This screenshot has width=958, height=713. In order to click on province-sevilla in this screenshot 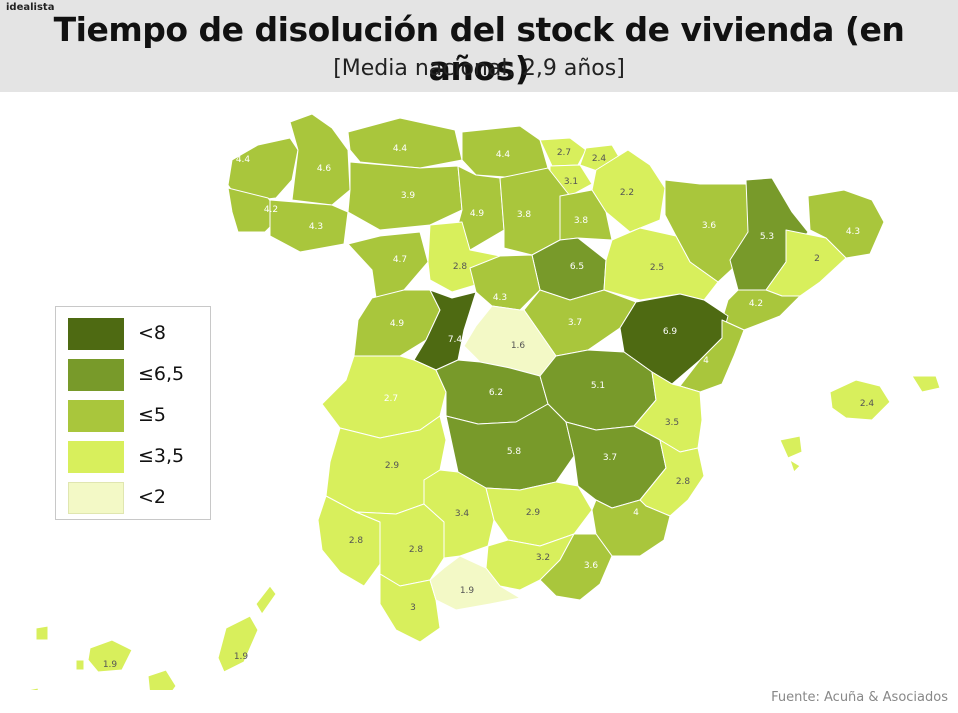, I will do `click(400, 545)`.